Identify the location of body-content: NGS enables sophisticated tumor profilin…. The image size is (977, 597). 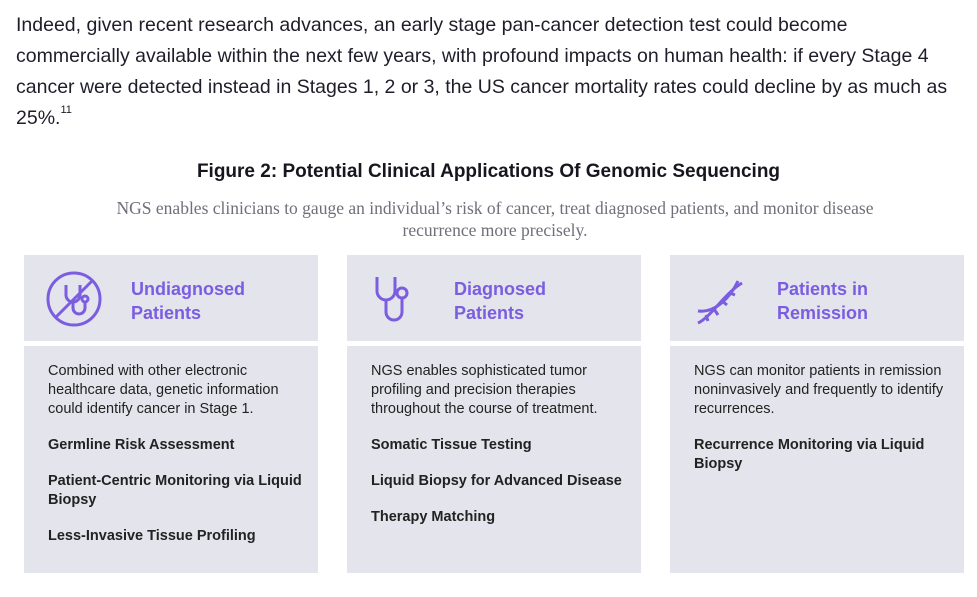
(502, 444).